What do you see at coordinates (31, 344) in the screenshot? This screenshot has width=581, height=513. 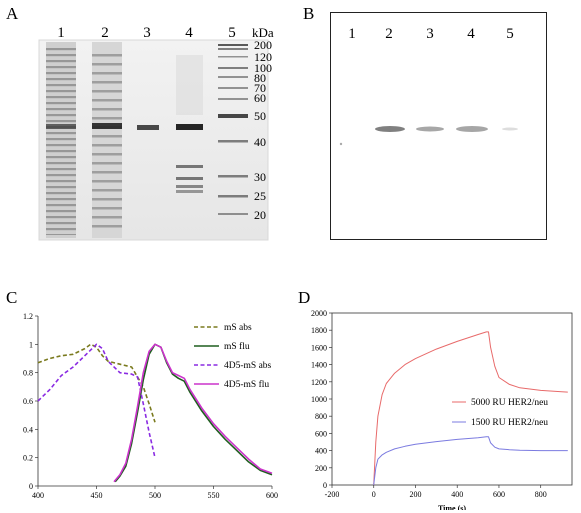 I see `y-tick-label: 1` at bounding box center [31, 344].